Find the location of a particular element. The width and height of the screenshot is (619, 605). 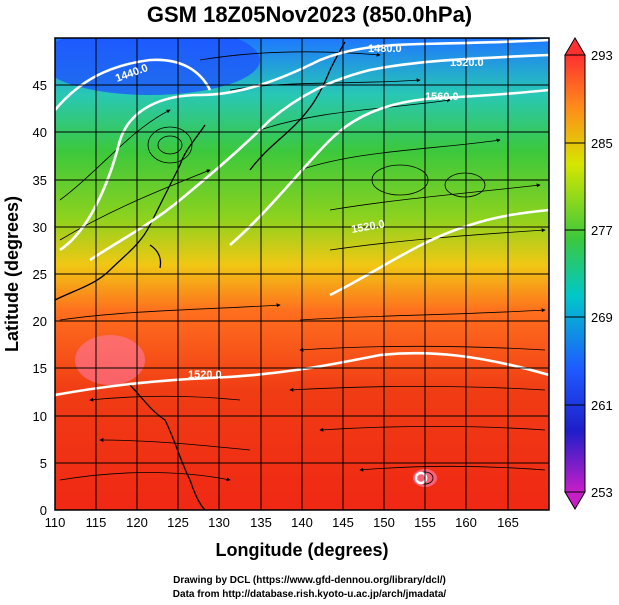

contour-label-3: 1520.0 is located at coordinates (467, 63).